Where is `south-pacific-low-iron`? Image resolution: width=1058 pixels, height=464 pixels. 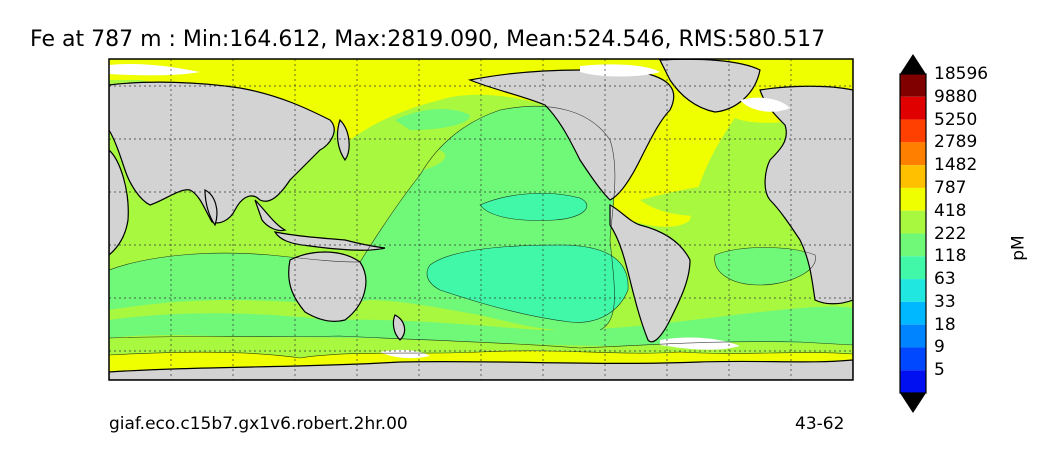 south-pacific-low-iron is located at coordinates (528, 284).